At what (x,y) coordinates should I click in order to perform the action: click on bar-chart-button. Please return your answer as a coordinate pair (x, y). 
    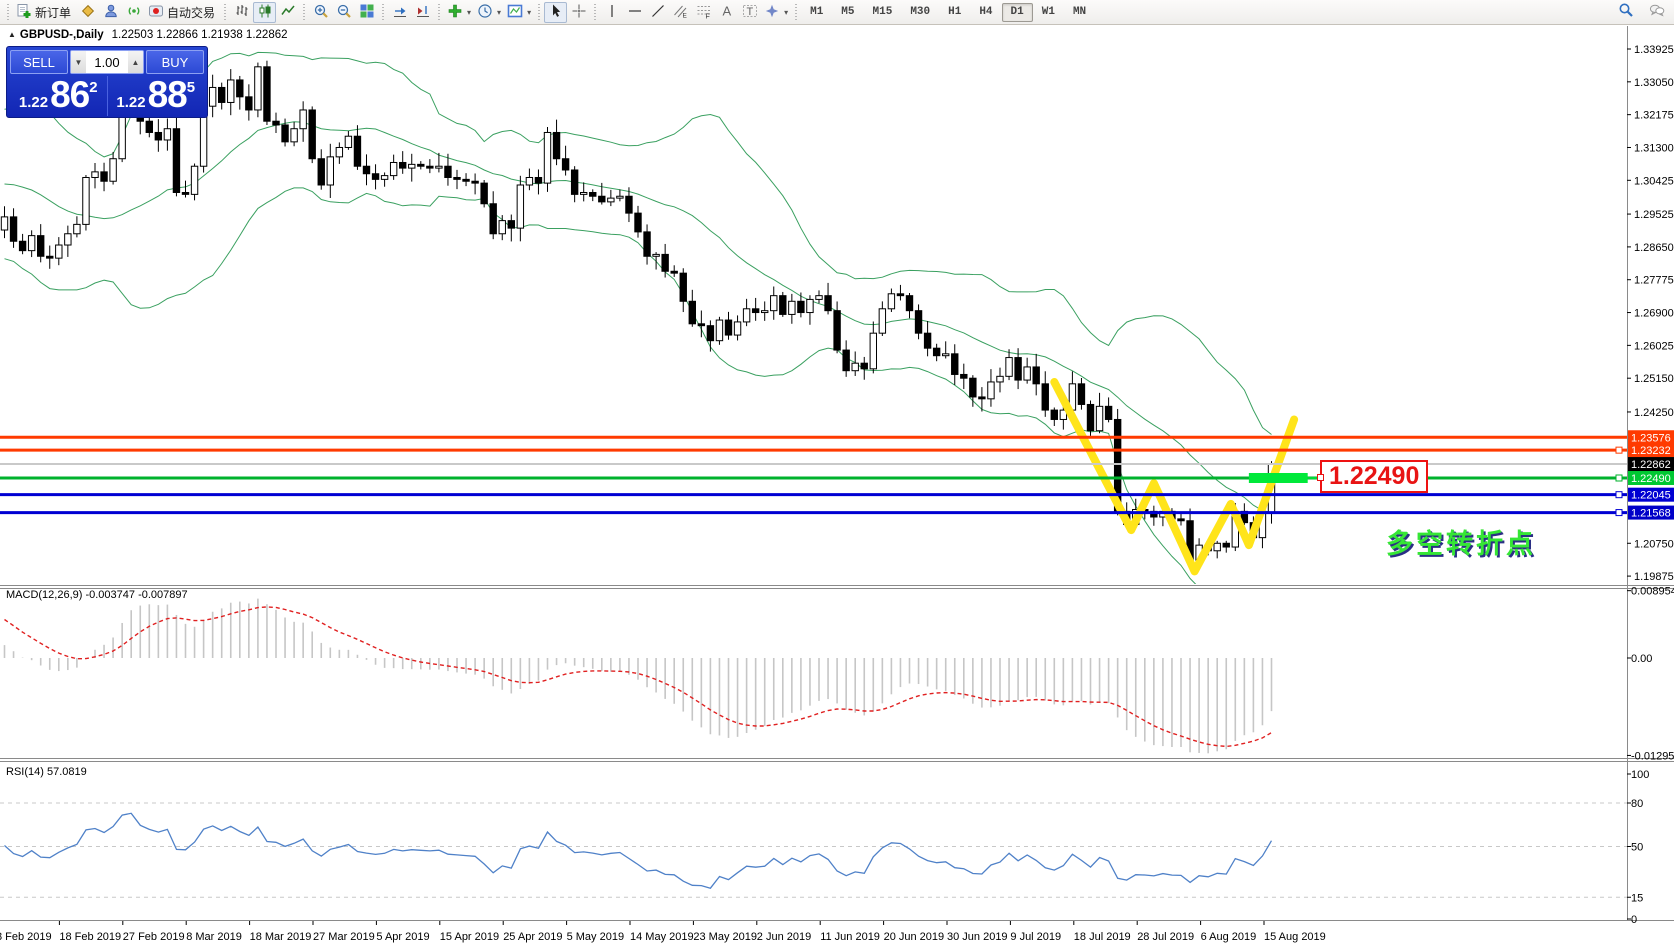
    Looking at the image, I should click on (241, 12).